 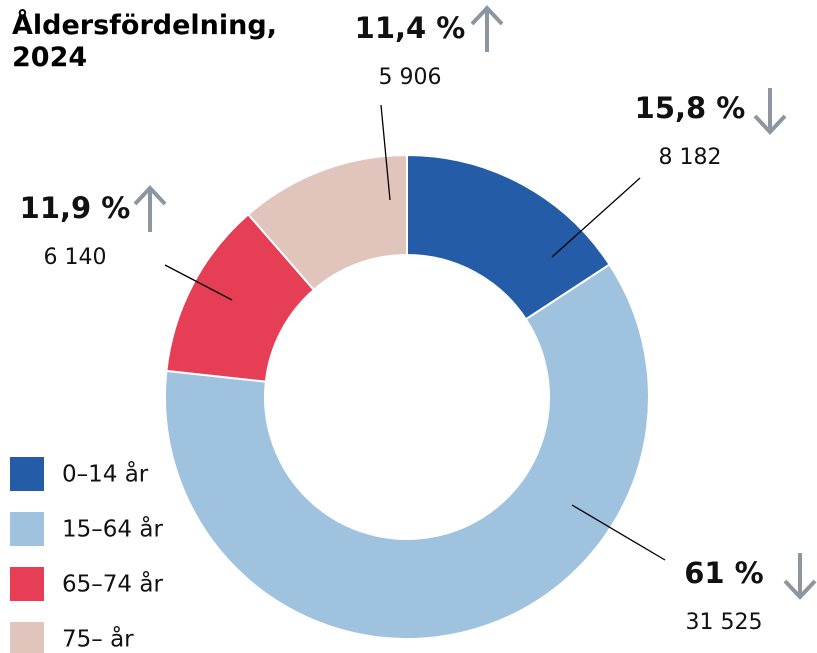 I want to click on legend-label: 0–14 år, so click(x=105, y=474).